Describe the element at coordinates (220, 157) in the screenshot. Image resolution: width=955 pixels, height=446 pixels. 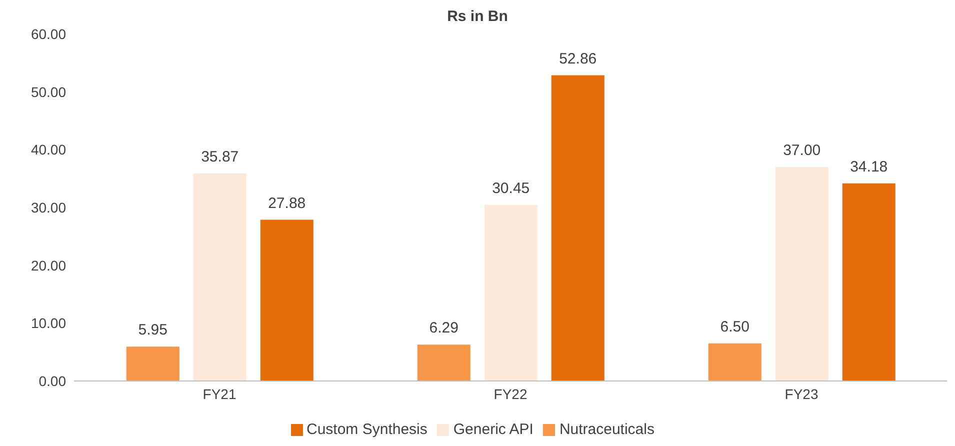
I see `data-label: 35.87` at that location.